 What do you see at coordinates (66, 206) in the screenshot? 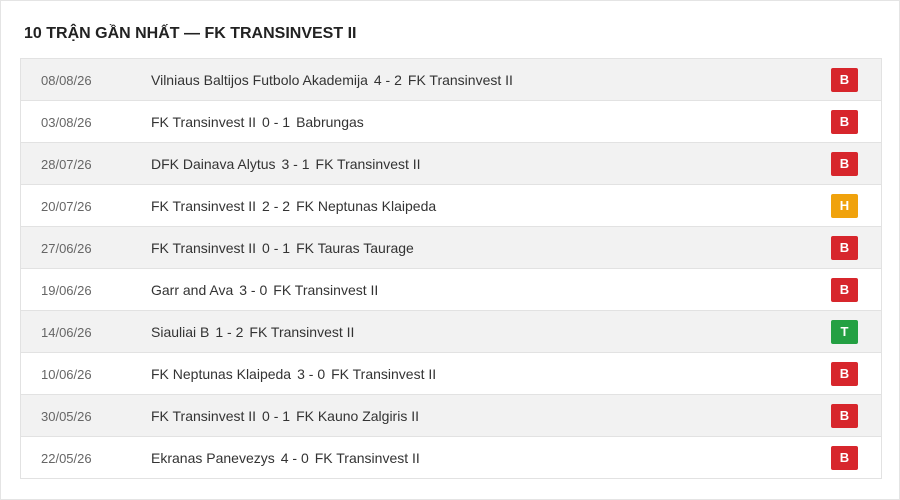
I see `match-date: 20/07/26` at bounding box center [66, 206].